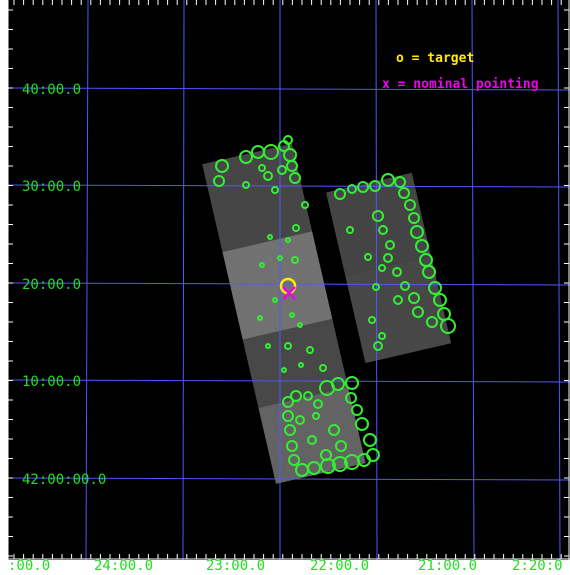  What do you see at coordinates (339, 566) in the screenshot?
I see `ra-label: 22:00.0` at bounding box center [339, 566].